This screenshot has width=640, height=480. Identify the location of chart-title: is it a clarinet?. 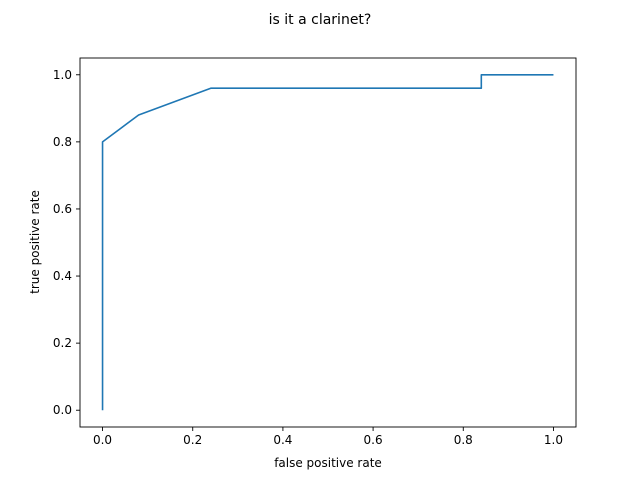
(320, 20).